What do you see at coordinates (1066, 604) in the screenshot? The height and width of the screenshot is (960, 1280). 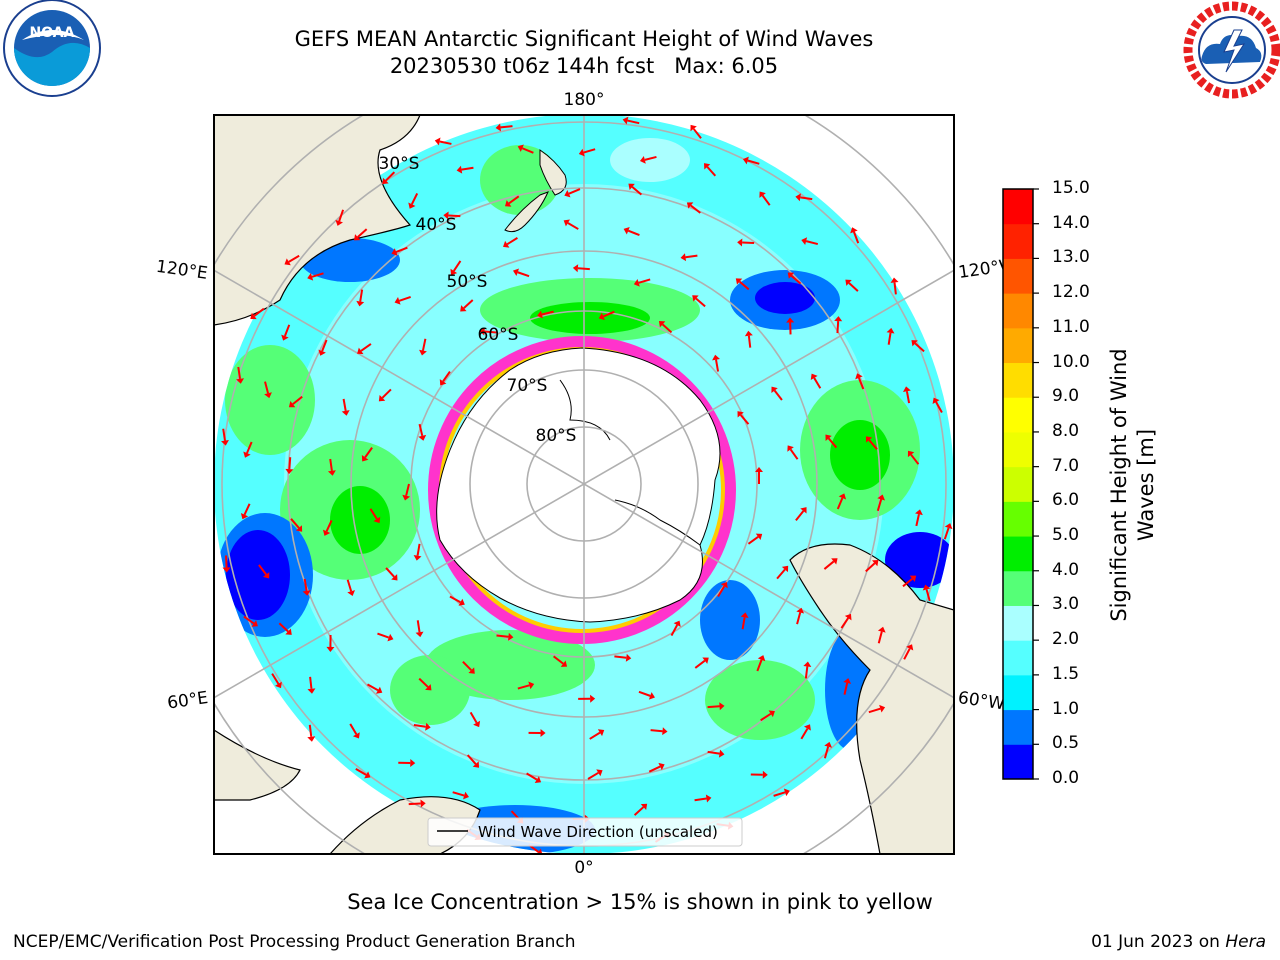 I see `colorbar-tick-label: 3.0` at bounding box center [1066, 604].